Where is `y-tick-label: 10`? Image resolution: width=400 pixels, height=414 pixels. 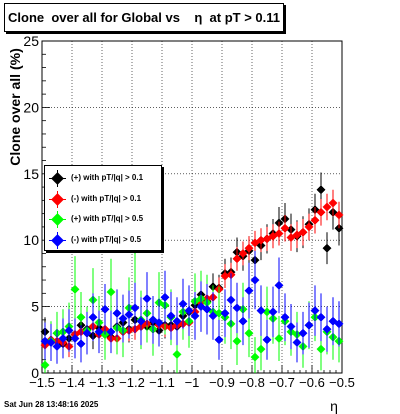
y-tick-label: 10 is located at coordinates (31, 240).